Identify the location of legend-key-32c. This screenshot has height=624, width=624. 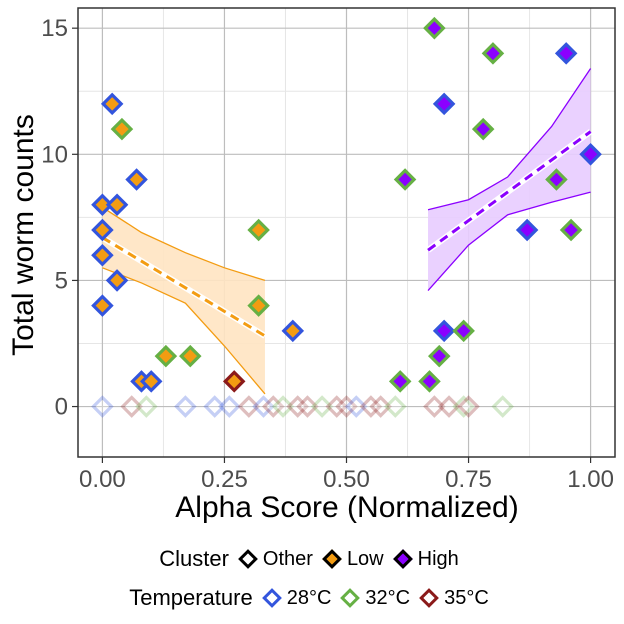
(350, 598).